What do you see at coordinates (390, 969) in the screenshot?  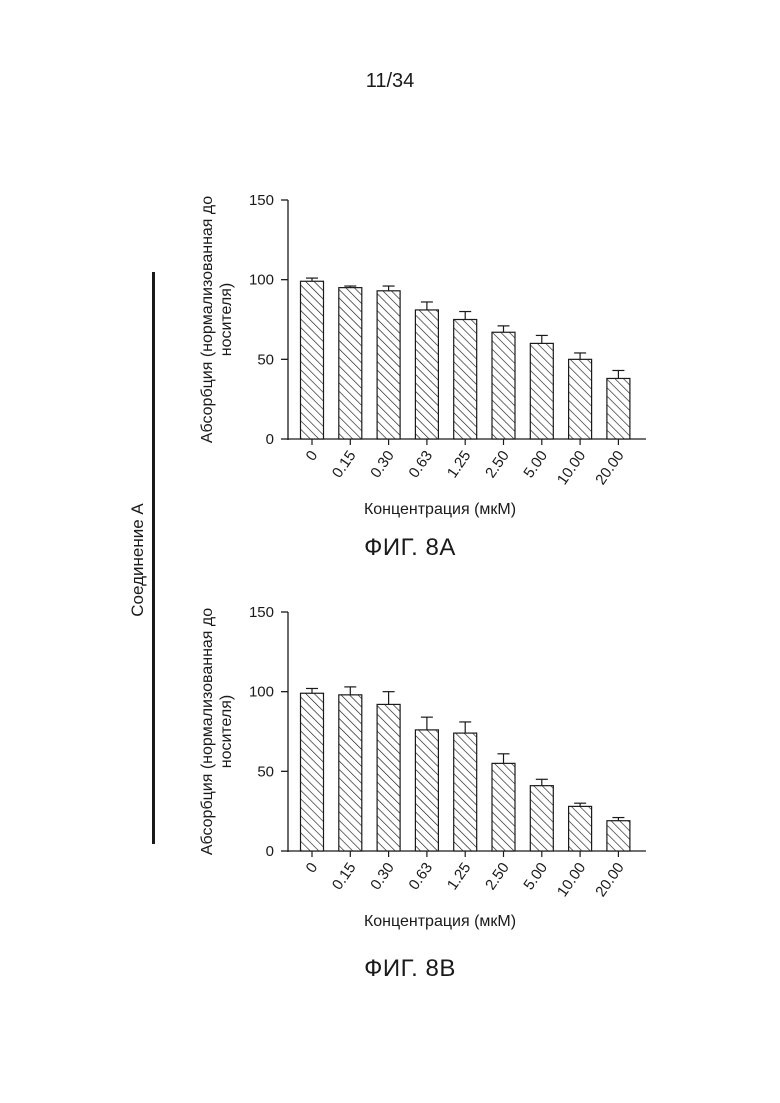 I see `figure-caption-8b: ФИГ. 8В` at bounding box center [390, 969].